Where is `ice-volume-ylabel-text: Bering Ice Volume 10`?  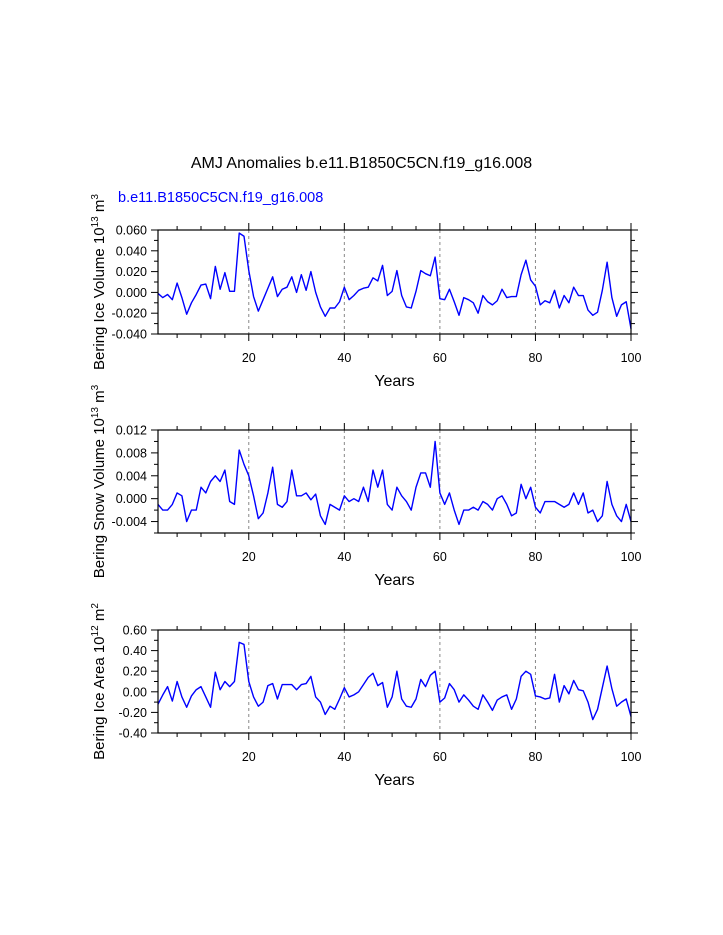 ice-volume-ylabel-text: Bering Ice Volume 10 is located at coordinates (99, 298).